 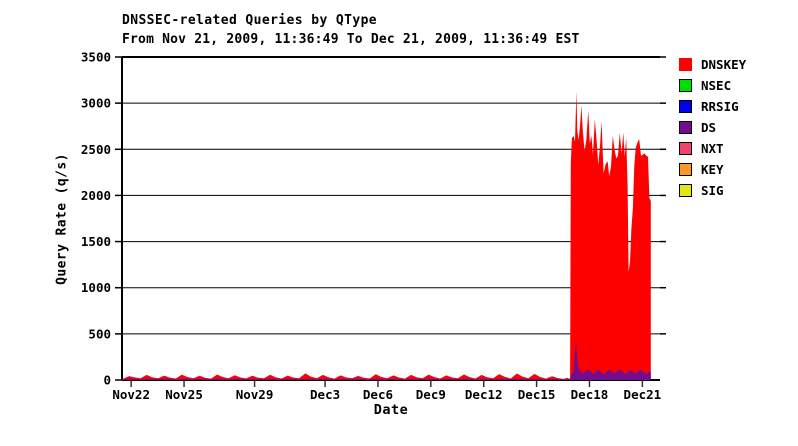 What do you see at coordinates (255, 394) in the screenshot?
I see `x-tick-label: Nov29` at bounding box center [255, 394].